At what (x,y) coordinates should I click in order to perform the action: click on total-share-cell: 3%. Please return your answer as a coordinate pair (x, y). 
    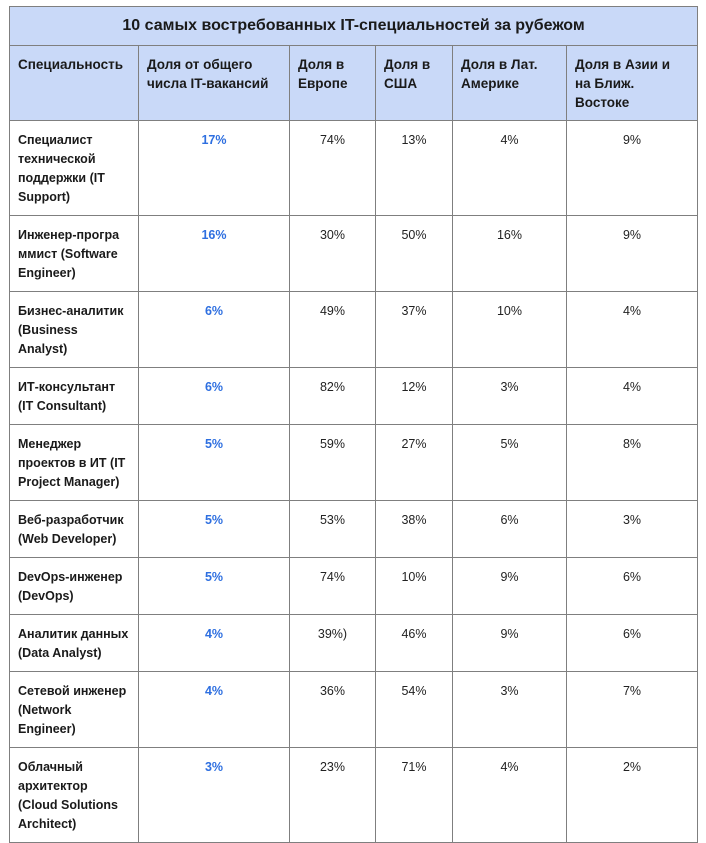
    Looking at the image, I should click on (214, 795).